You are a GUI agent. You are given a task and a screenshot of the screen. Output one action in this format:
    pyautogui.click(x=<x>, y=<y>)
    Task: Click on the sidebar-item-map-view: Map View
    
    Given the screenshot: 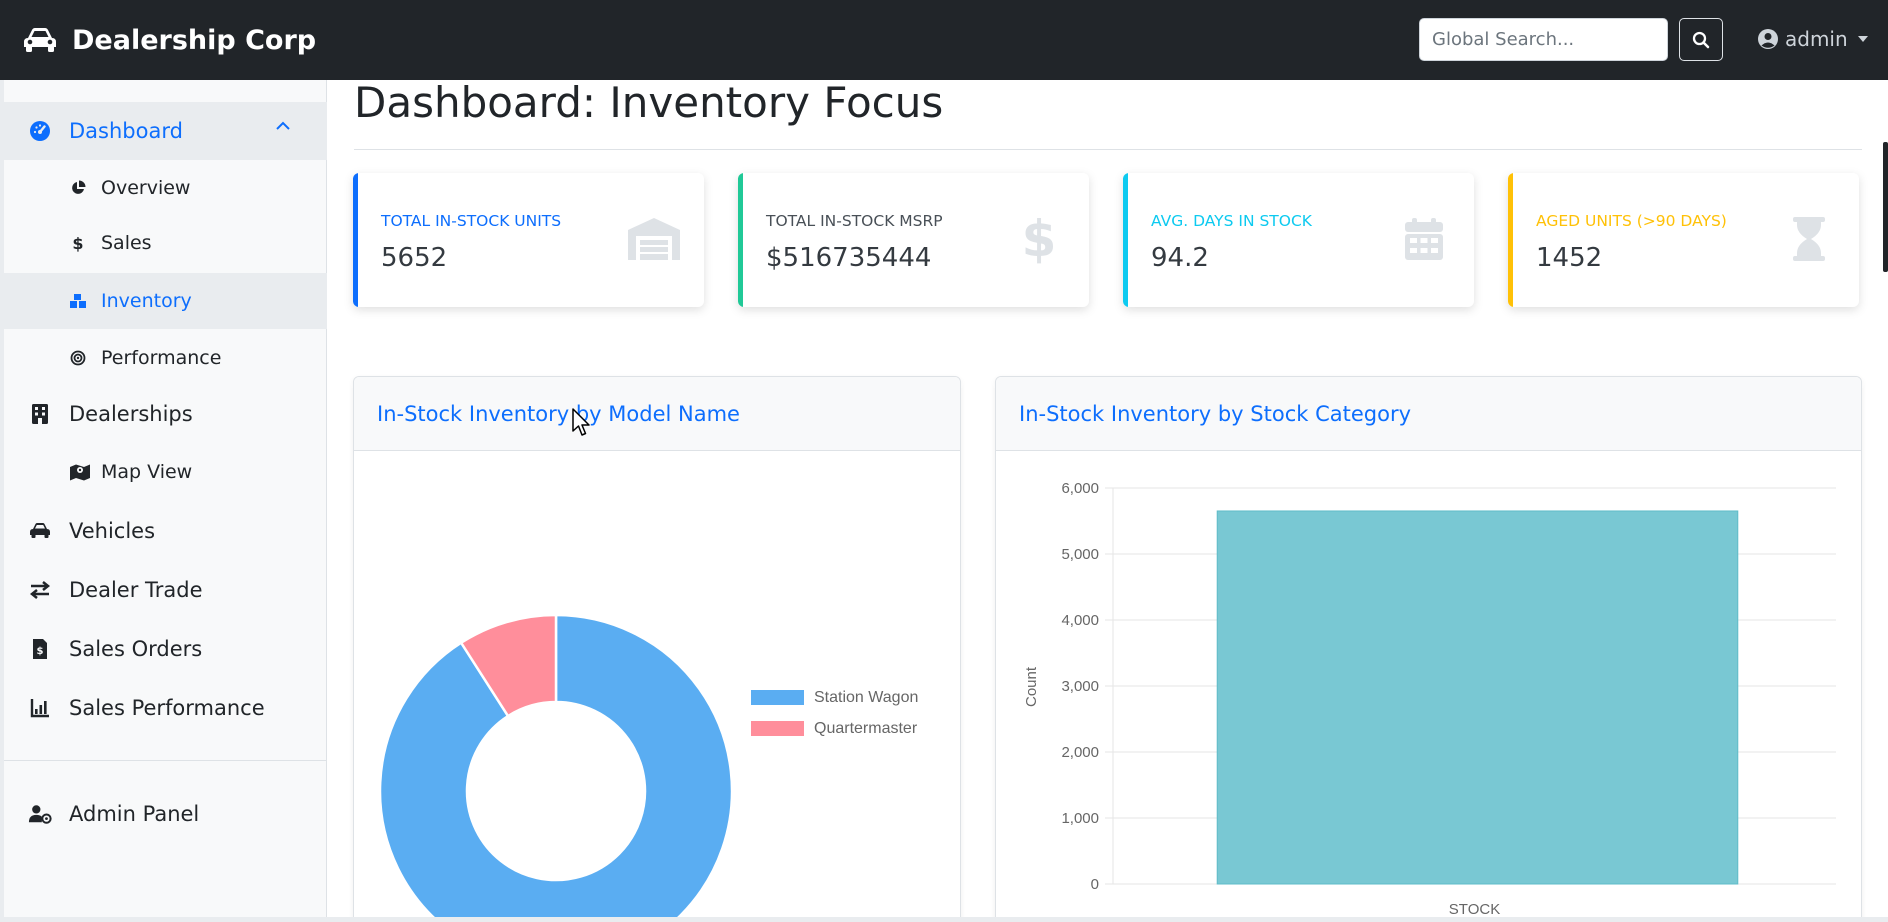 What is the action you would take?
    pyautogui.click(x=165, y=472)
    